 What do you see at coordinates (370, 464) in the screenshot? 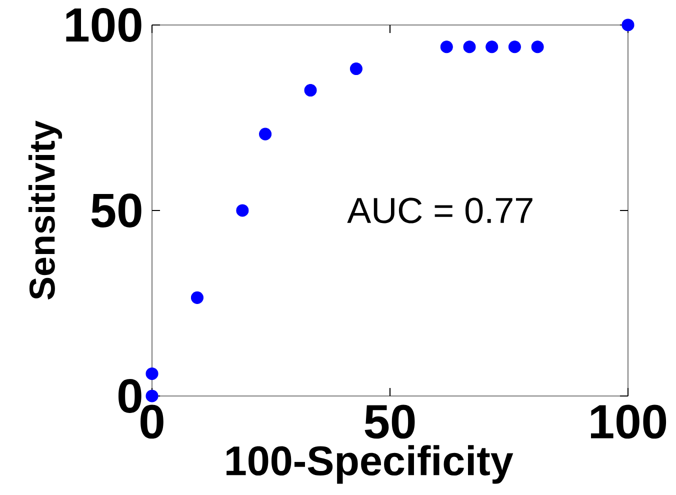
I see `x-axis-title: 100-Specificity` at bounding box center [370, 464].